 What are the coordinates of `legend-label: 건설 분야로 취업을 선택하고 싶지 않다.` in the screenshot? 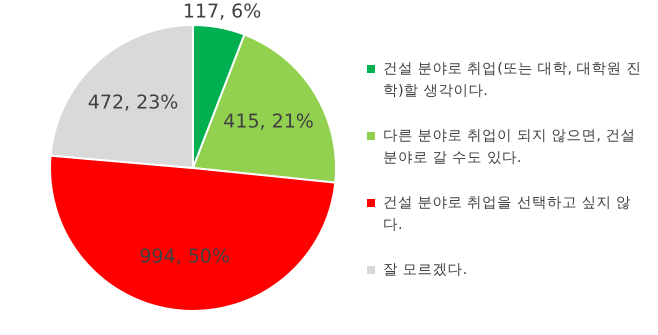 It's located at (507, 214).